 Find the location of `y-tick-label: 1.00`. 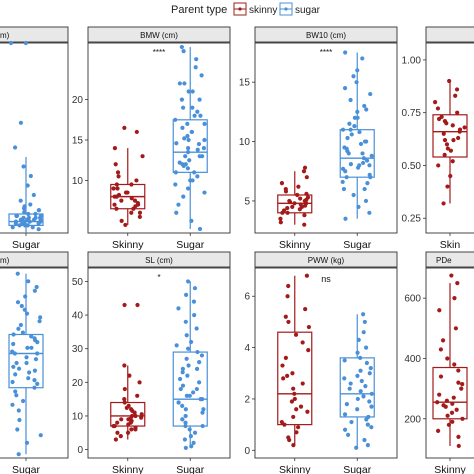

y-tick-label: 1.00 is located at coordinates (412, 60).